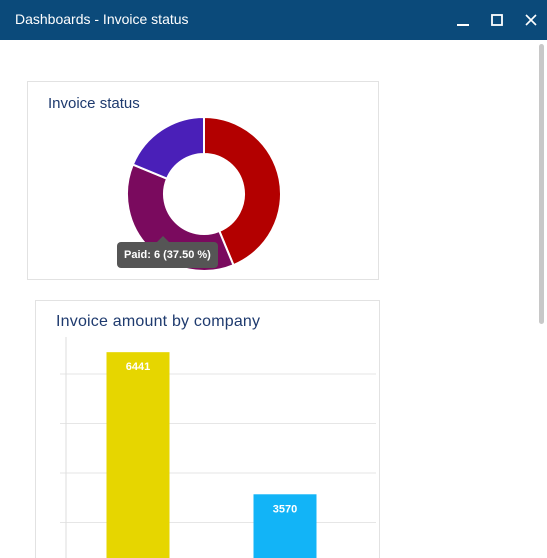 This screenshot has height=558, width=547. What do you see at coordinates (167, 255) in the screenshot?
I see `chart-tooltip: Paid: 6 (37.50 %)` at bounding box center [167, 255].